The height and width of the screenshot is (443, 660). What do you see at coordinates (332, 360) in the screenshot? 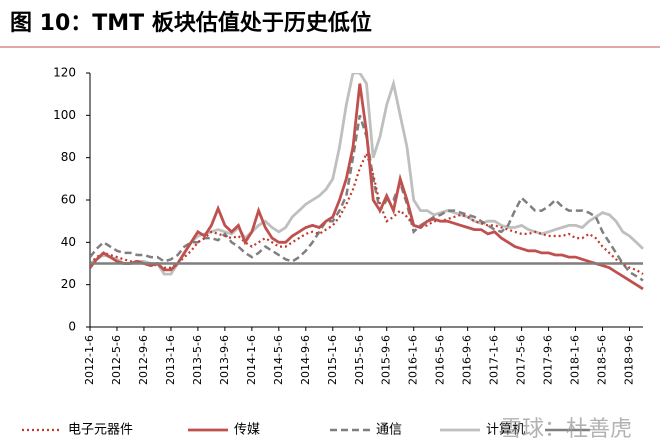
I see `x-tick-label: 2015-1-6` at bounding box center [332, 360].